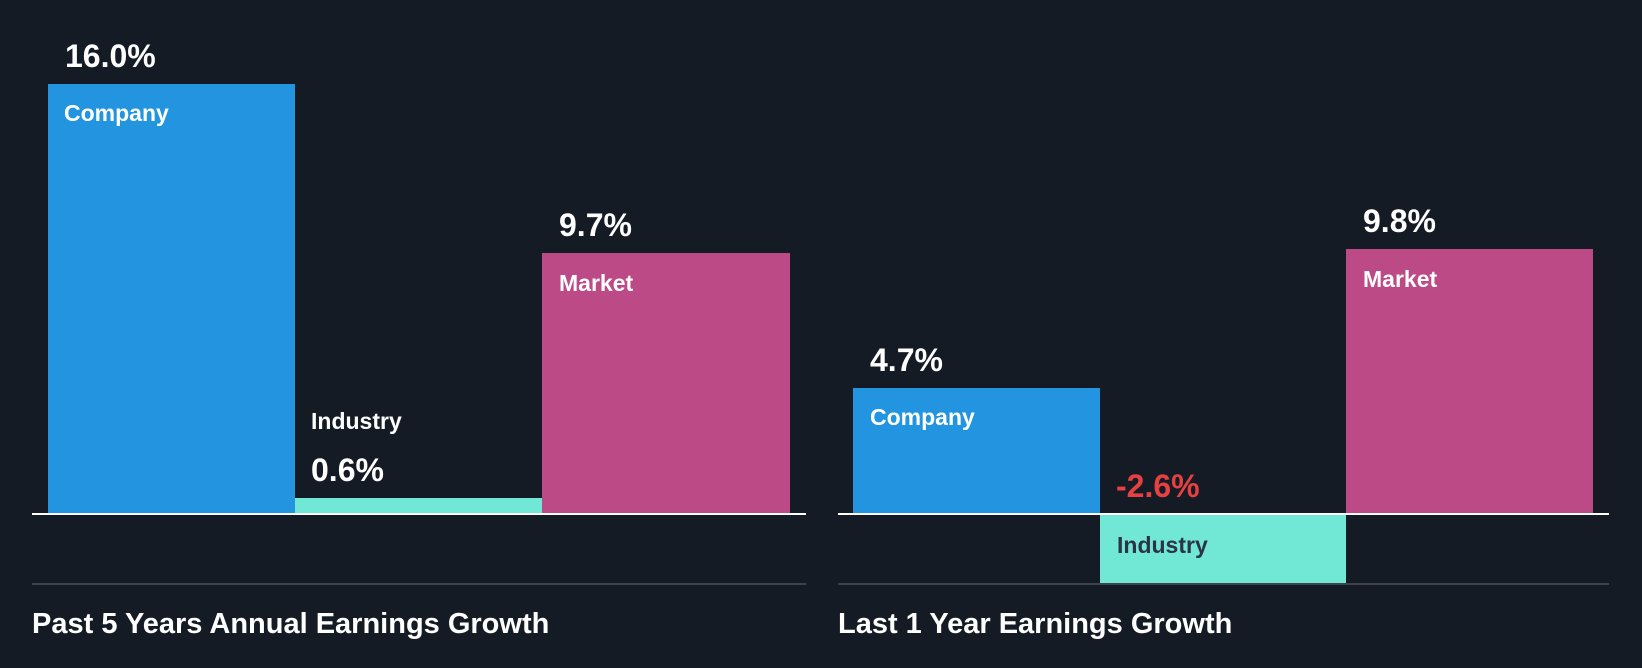 The image size is (1642, 668). What do you see at coordinates (1158, 486) in the screenshot?
I see `industry-value-label: -2.6%` at bounding box center [1158, 486].